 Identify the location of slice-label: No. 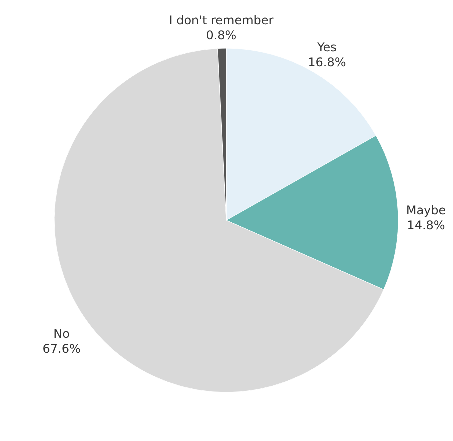
(62, 333).